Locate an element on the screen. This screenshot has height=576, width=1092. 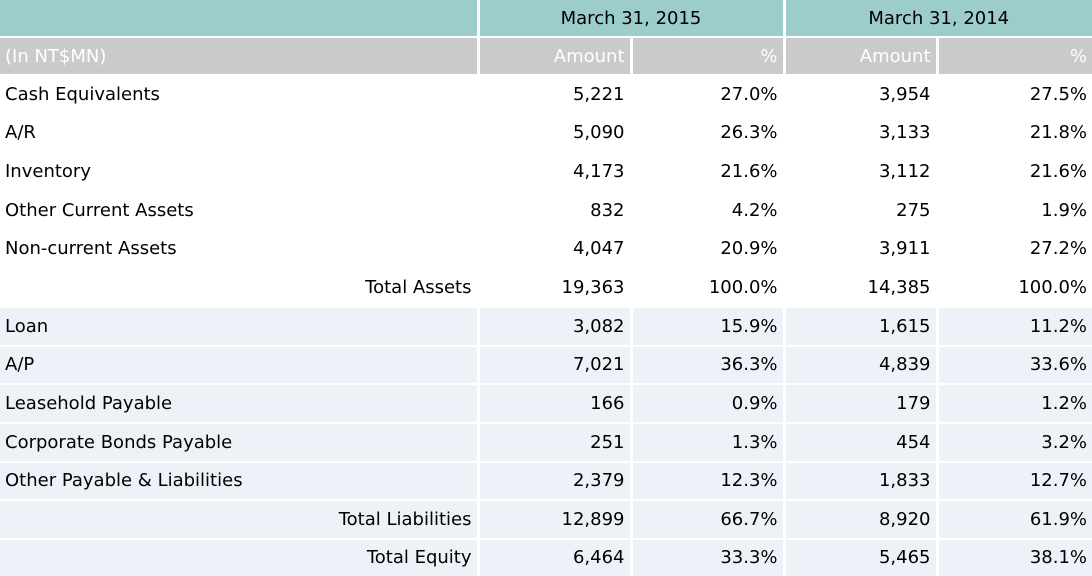
column-header-pct-2014: % is located at coordinates (1014, 56).